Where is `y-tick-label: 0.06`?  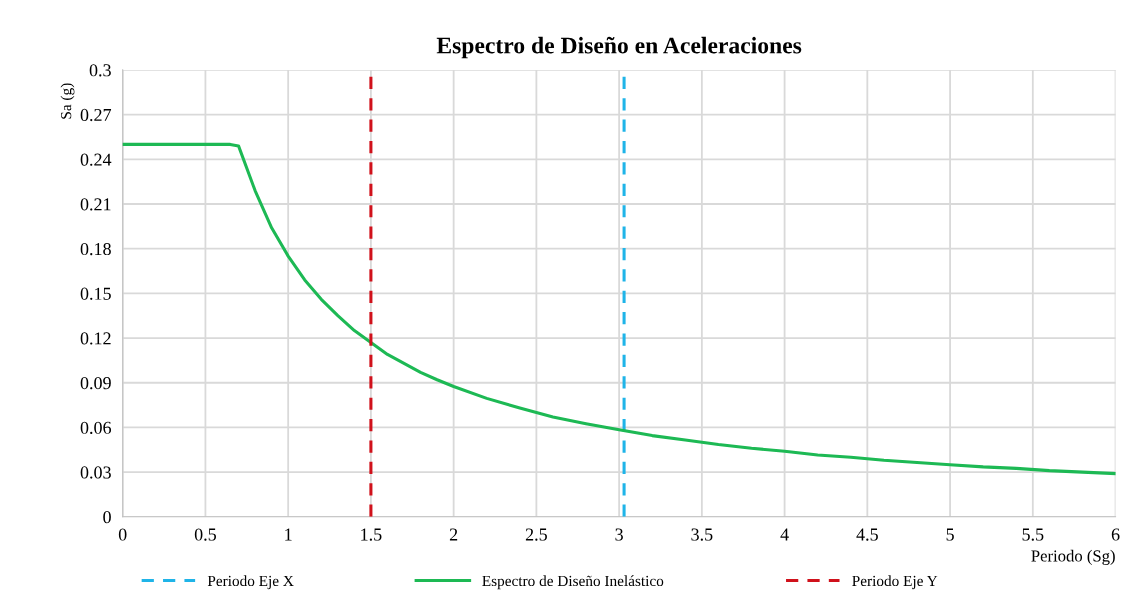
y-tick-label: 0.06 is located at coordinates (96, 427).